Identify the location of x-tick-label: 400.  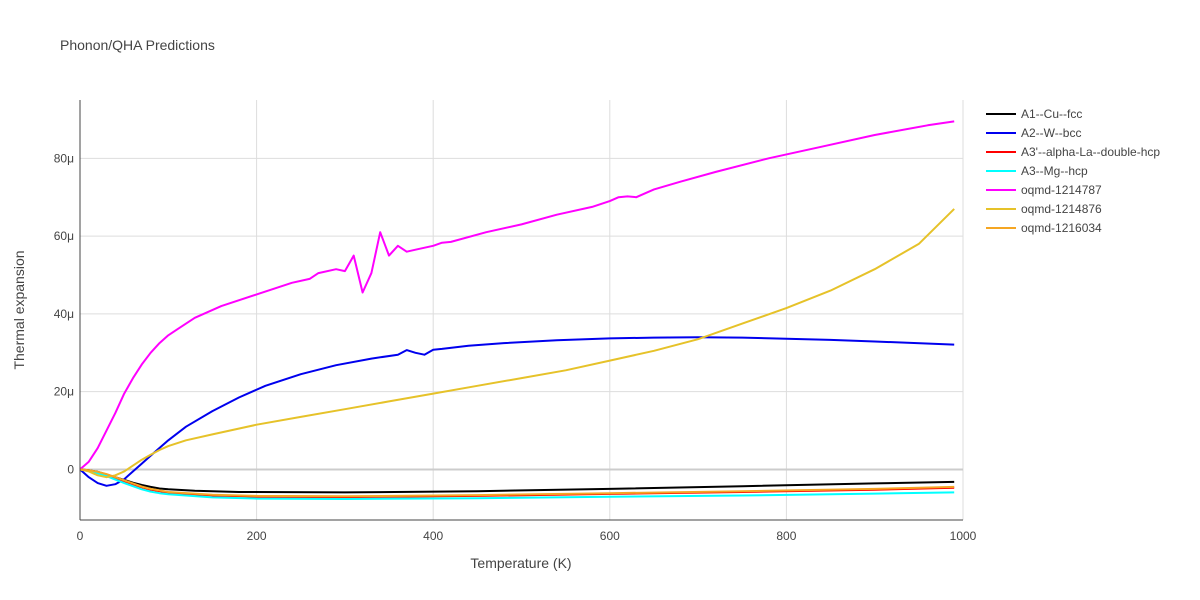
(433, 536).